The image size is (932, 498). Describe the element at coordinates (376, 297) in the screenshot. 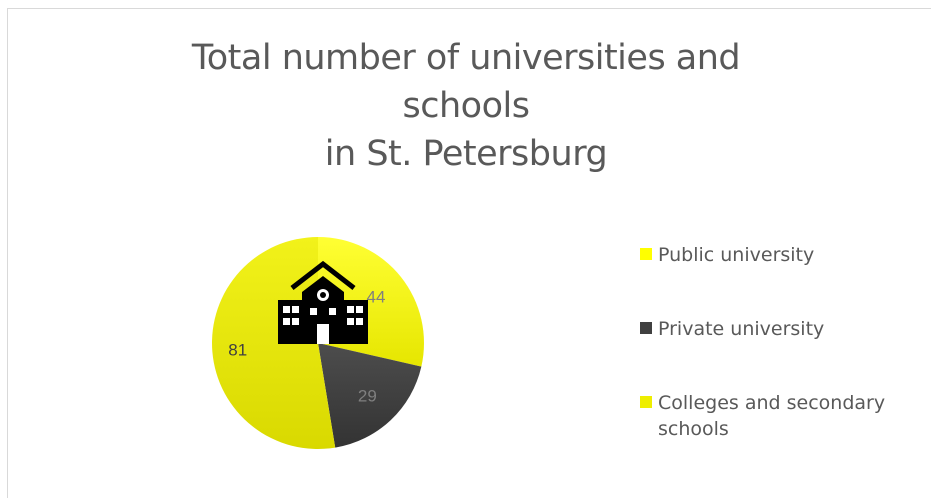

I see `data-label: 44` at that location.